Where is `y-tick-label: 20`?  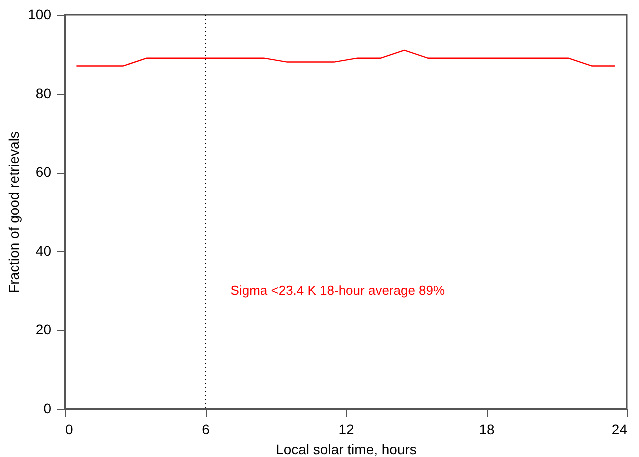 y-tick-label: 20 is located at coordinates (44, 330).